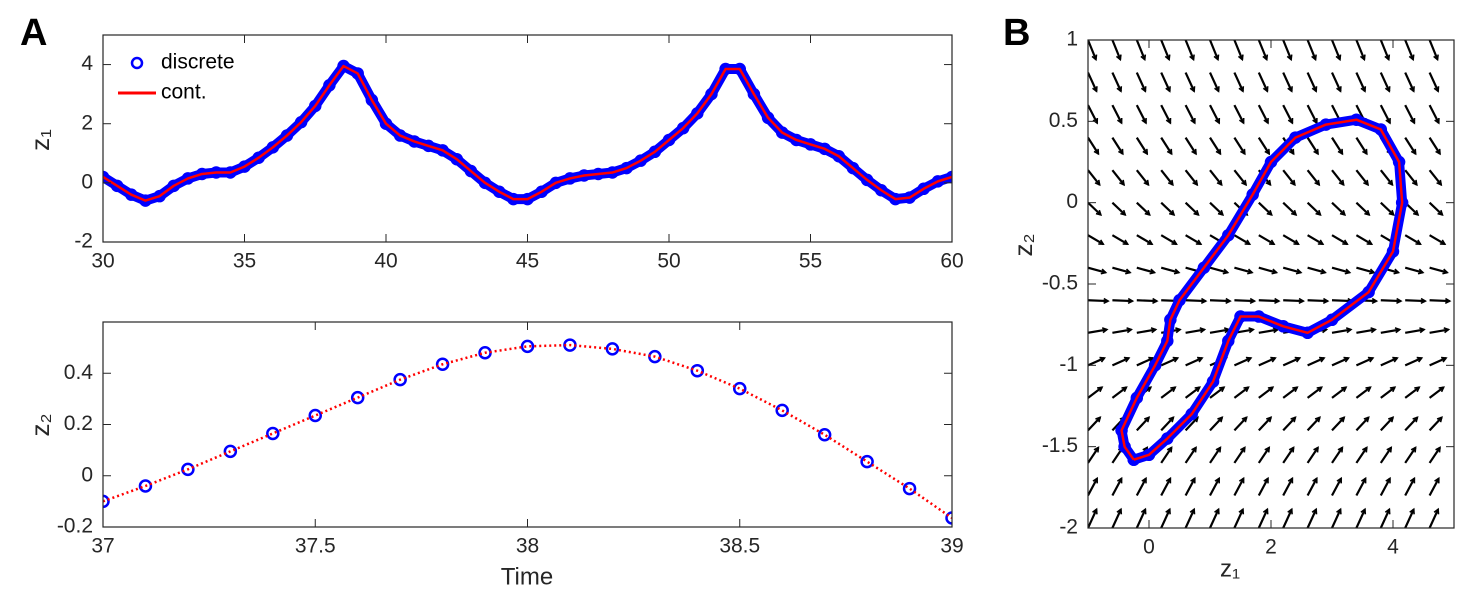  I want to click on y-axis-label: z₂, so click(40, 424).